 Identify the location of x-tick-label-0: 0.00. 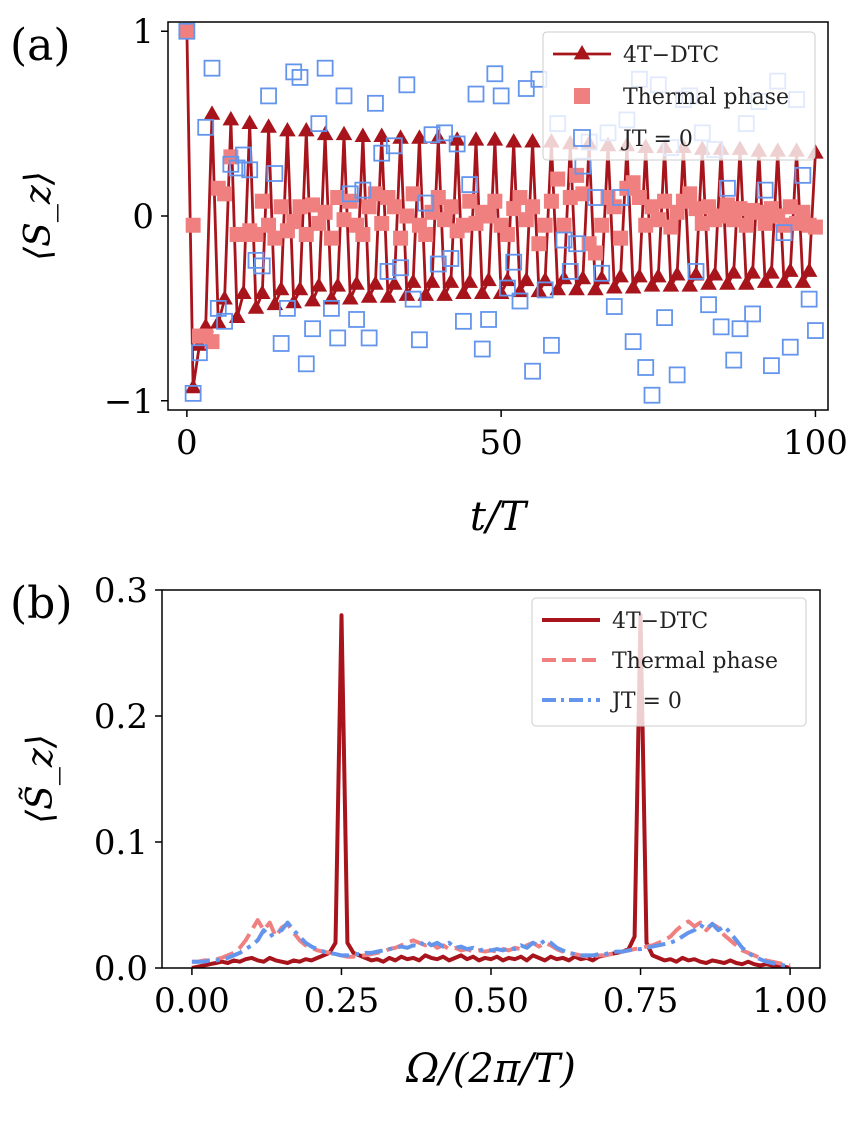
(192, 1001).